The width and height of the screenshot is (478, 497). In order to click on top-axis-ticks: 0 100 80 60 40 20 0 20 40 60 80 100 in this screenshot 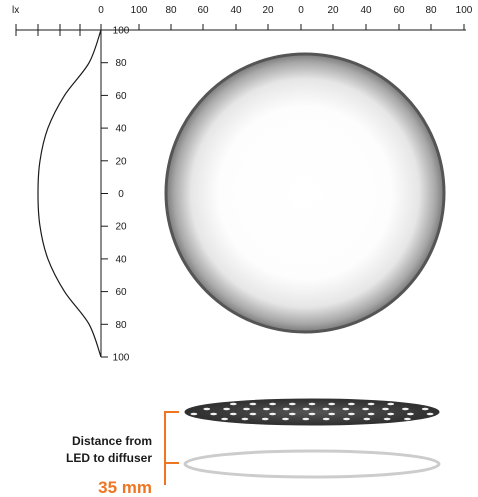, I will do `click(244, 20)`.